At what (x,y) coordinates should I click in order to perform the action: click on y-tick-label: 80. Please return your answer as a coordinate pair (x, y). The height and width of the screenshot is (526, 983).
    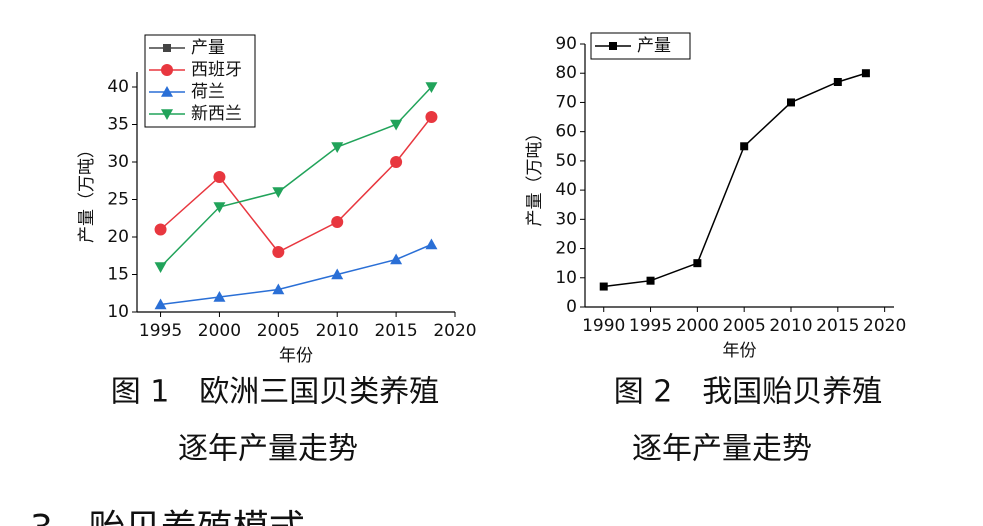
    Looking at the image, I should click on (566, 73).